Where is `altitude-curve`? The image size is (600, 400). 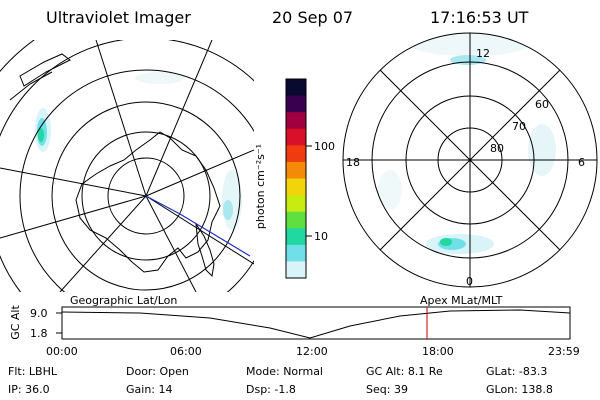
altitude-curve is located at coordinates (316, 324).